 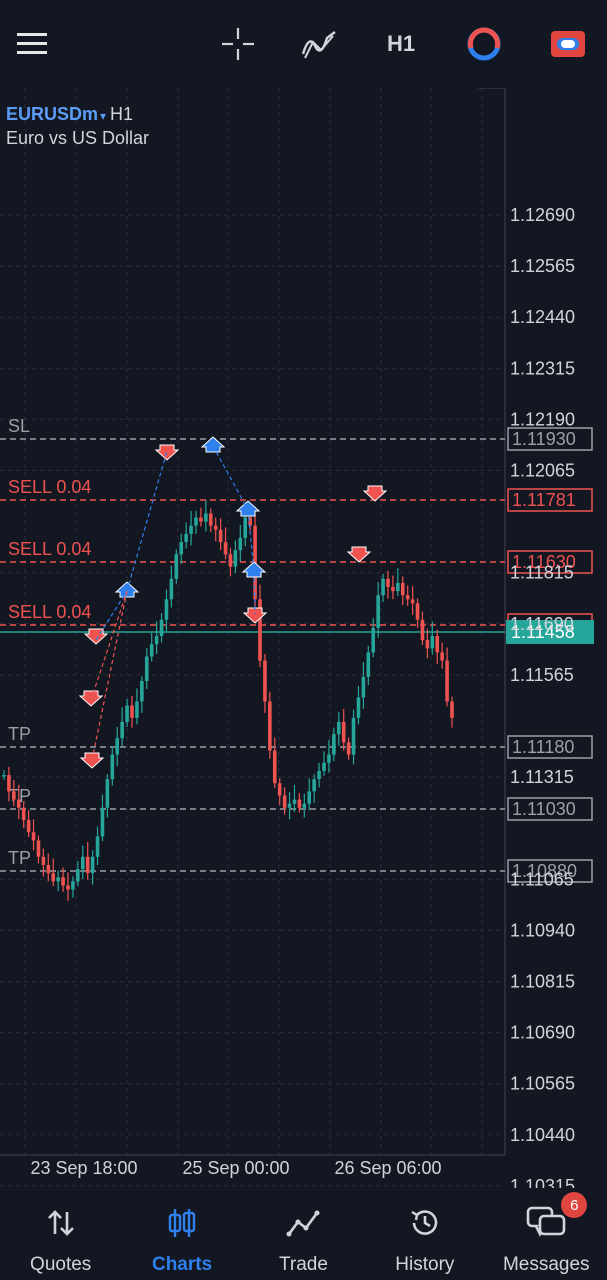 What do you see at coordinates (546, 1223) in the screenshot?
I see `messages-icon` at bounding box center [546, 1223].